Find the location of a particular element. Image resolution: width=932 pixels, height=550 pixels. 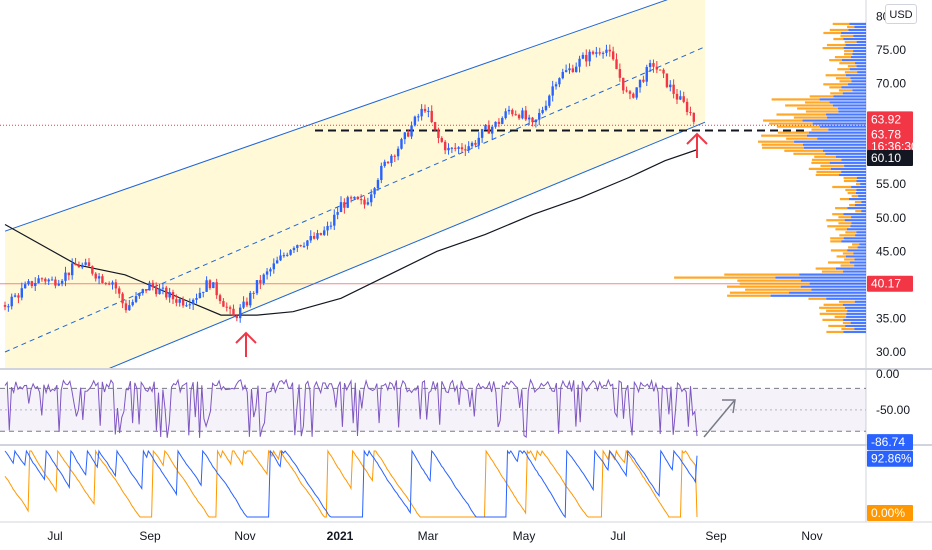

red-arrow-up-left is located at coordinates (246, 344).